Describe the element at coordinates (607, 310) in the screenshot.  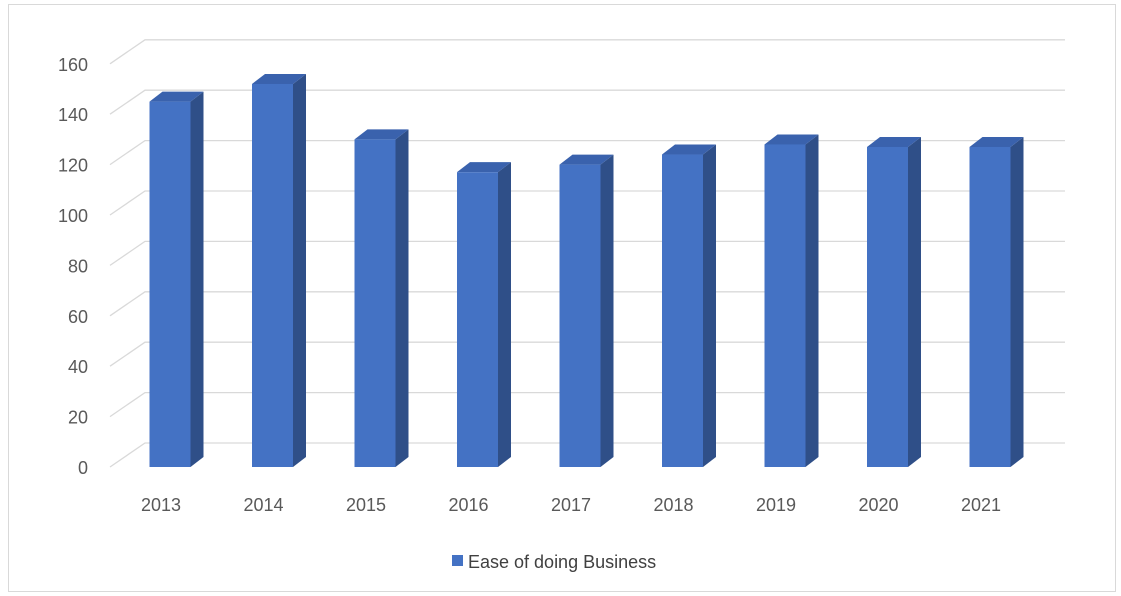
I see `bar-side-2017` at that location.